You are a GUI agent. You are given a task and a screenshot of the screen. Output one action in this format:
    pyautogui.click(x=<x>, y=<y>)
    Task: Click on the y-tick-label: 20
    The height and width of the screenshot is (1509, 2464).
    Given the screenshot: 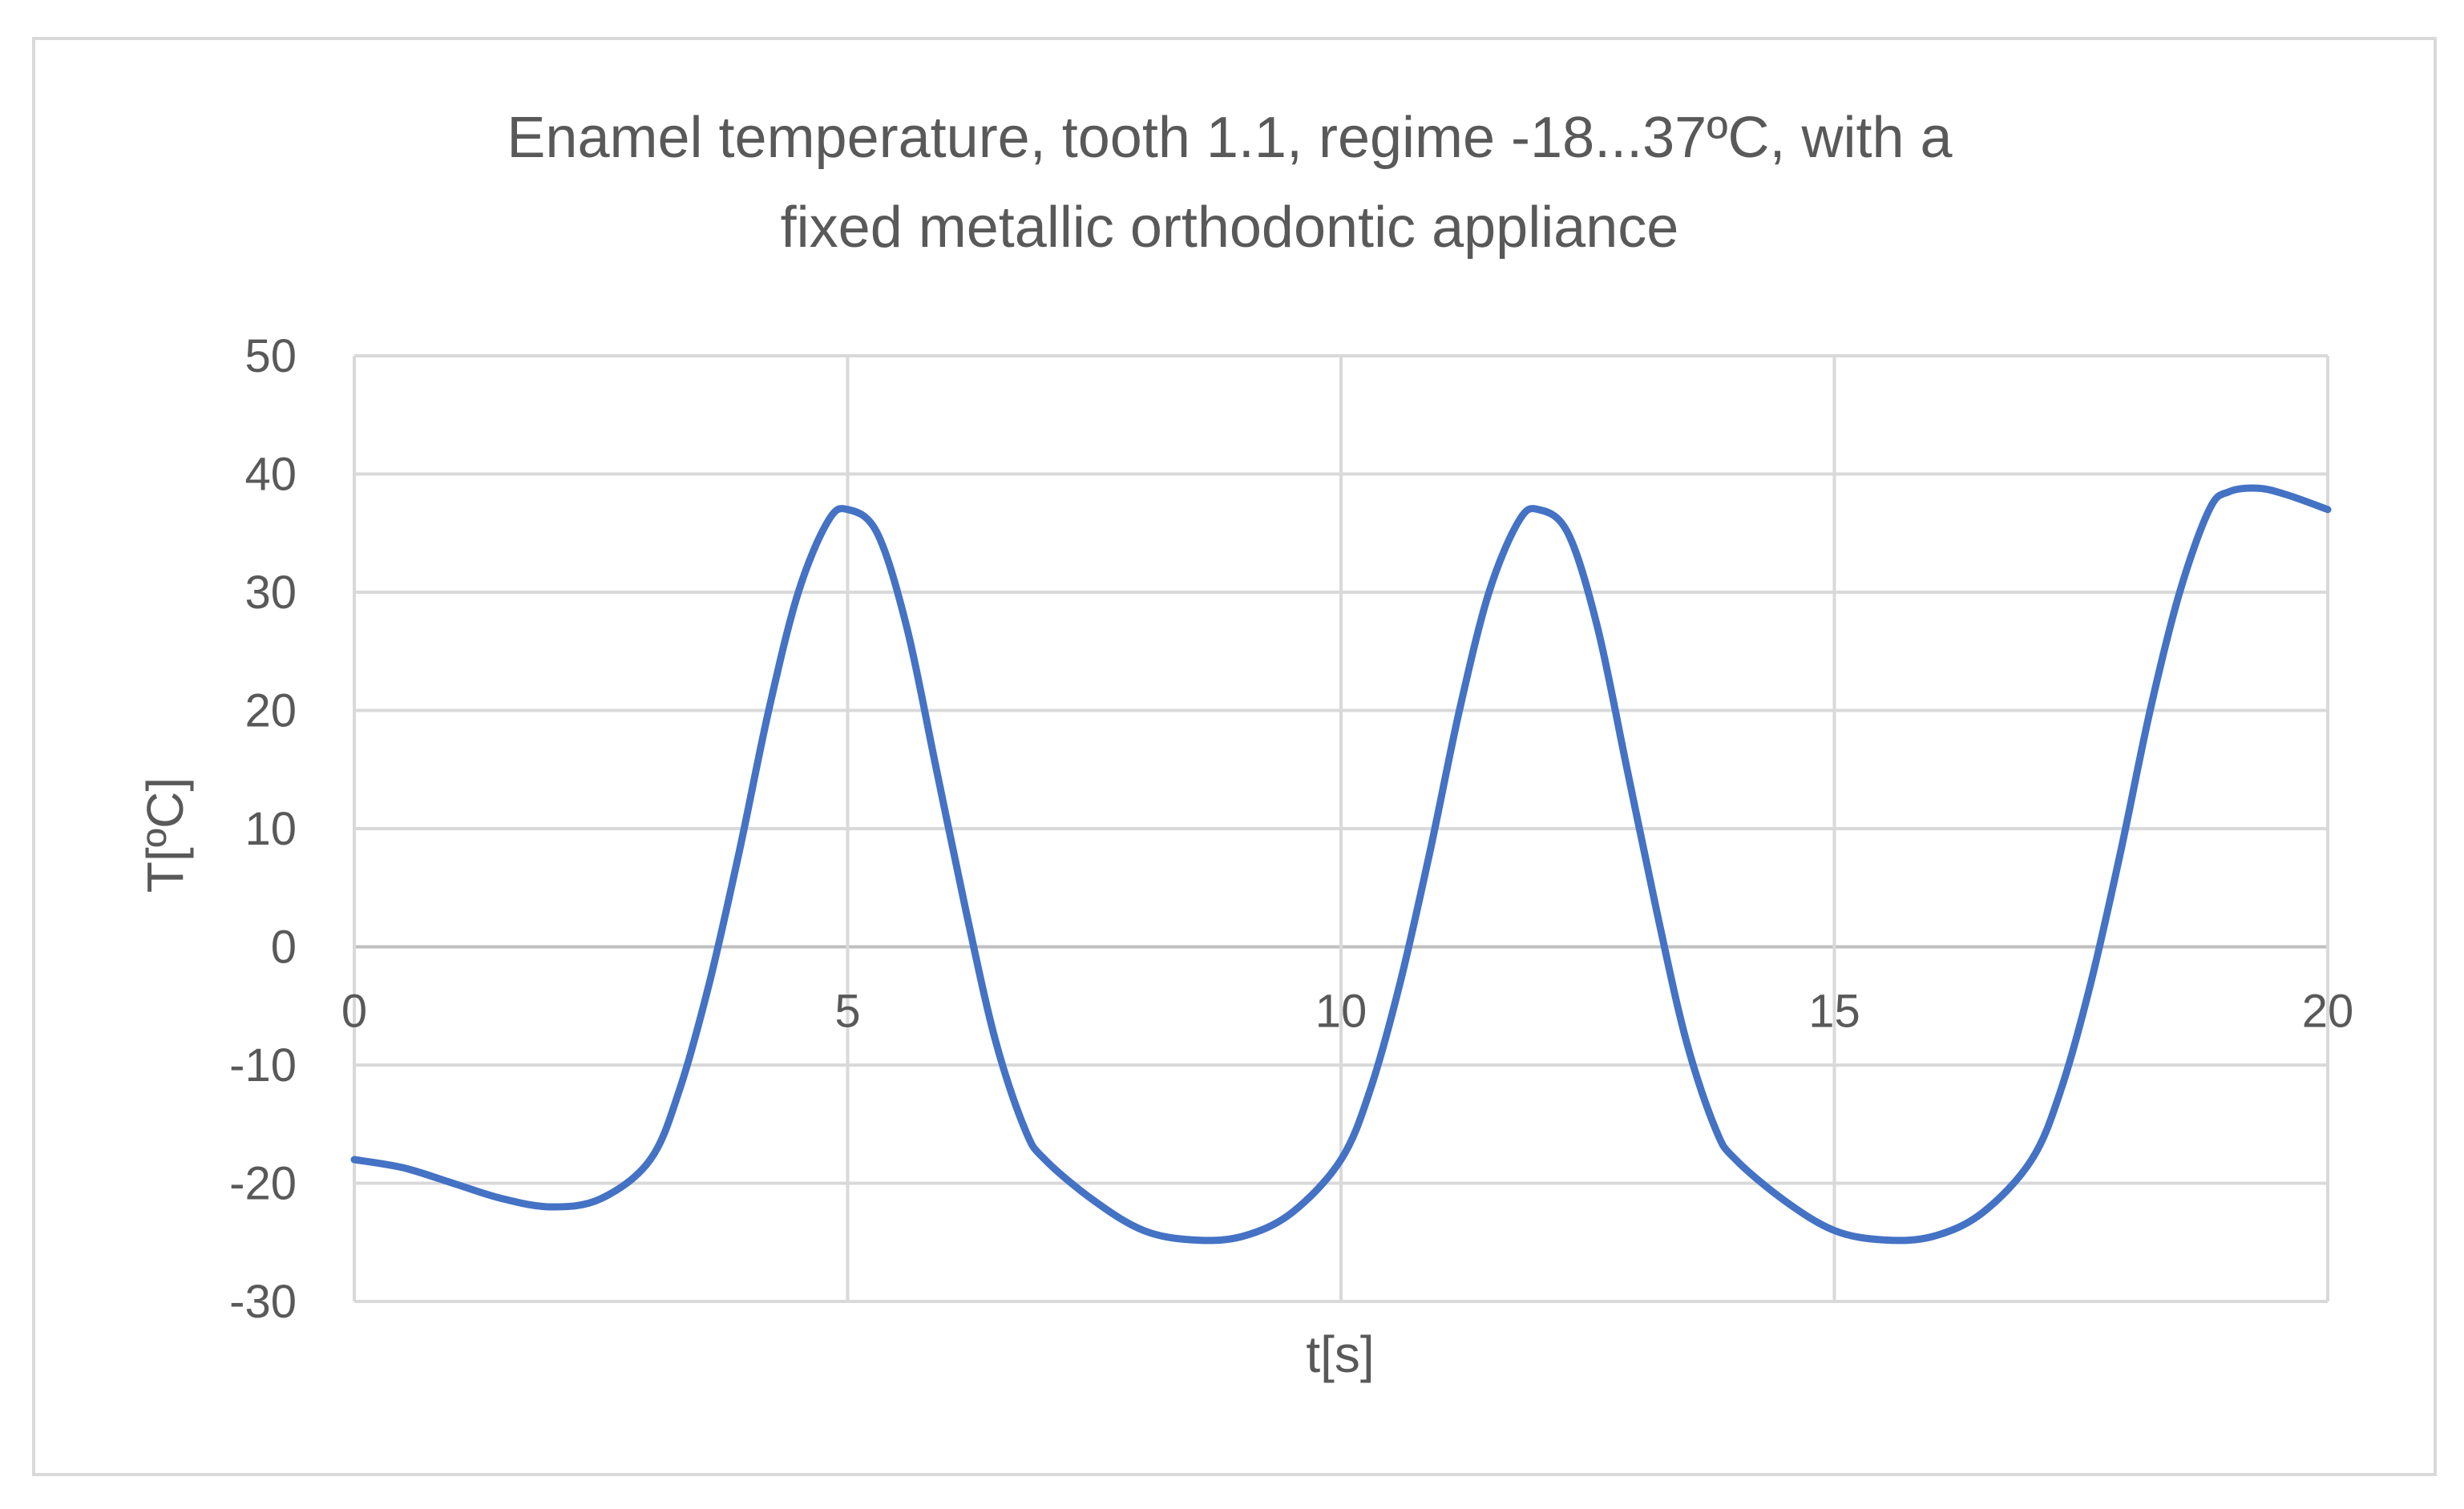 What is the action you would take?
    pyautogui.click(x=271, y=711)
    